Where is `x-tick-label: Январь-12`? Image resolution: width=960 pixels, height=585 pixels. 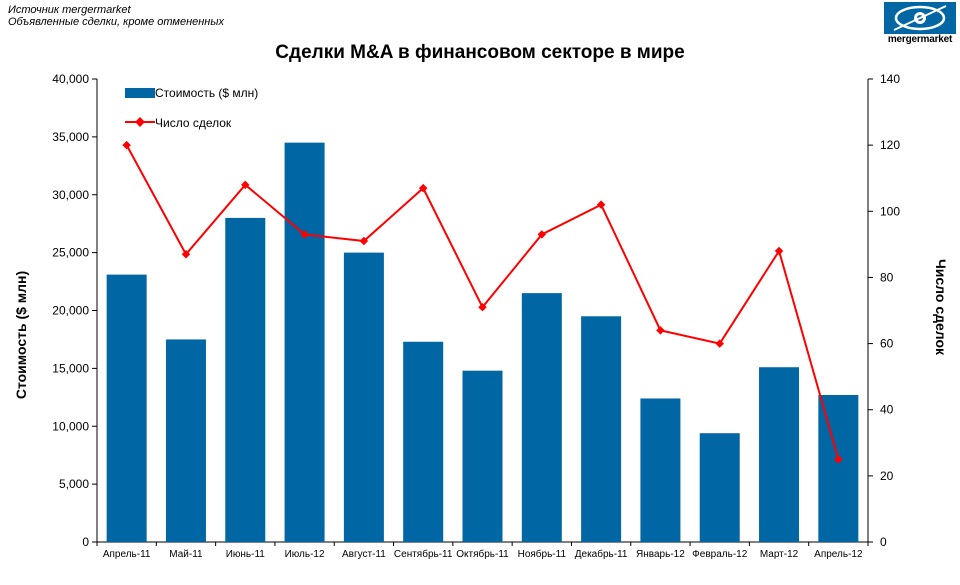 x-tick-label: Январь-12 is located at coordinates (660, 554).